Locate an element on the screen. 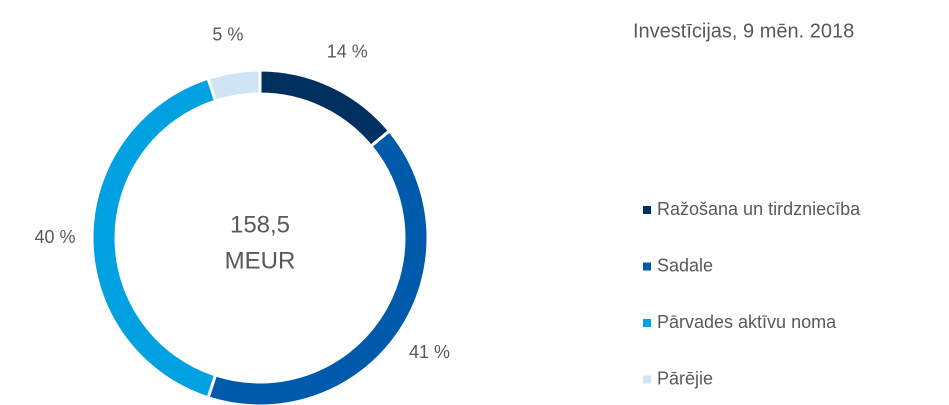 This screenshot has width=949, height=405. legend-label: Ražošana un tirdzniecība is located at coordinates (759, 209).